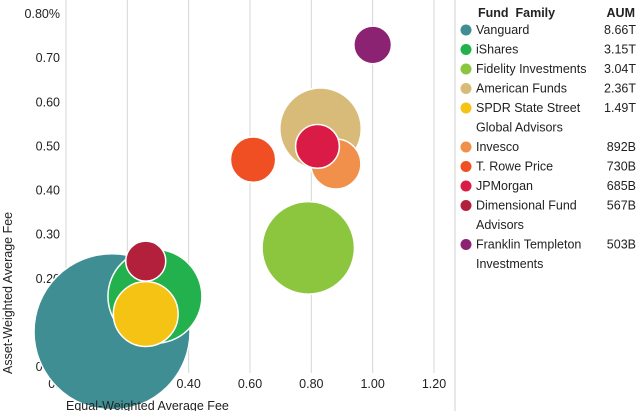  What do you see at coordinates (528, 108) in the screenshot?
I see `legend-label: SPDR State Street` at bounding box center [528, 108].